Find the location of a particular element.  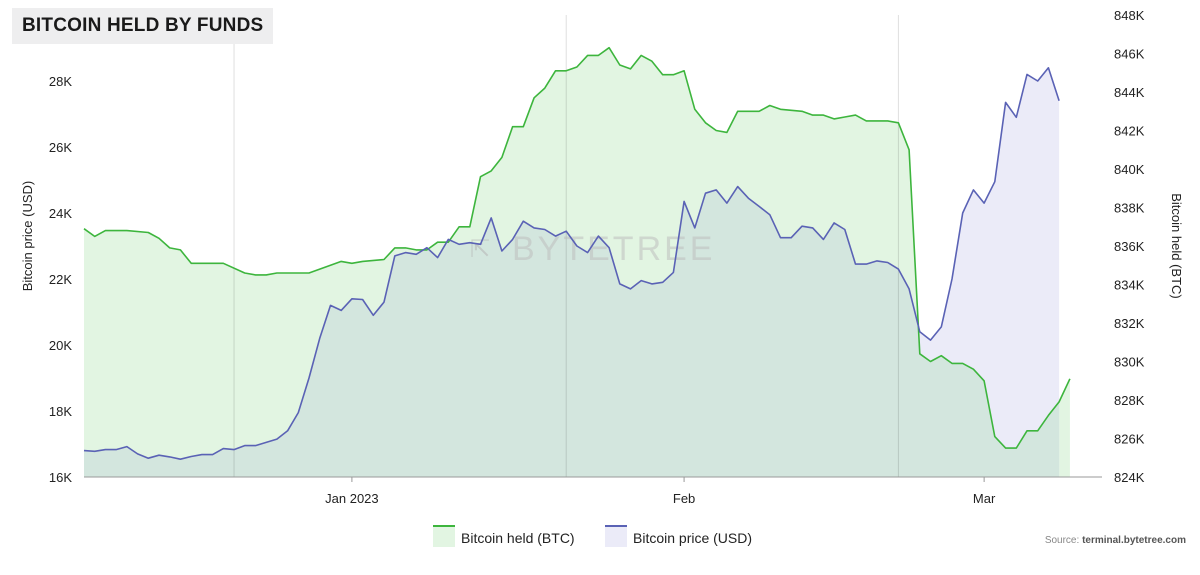

y-left-tick-label: 18K is located at coordinates (60, 411).